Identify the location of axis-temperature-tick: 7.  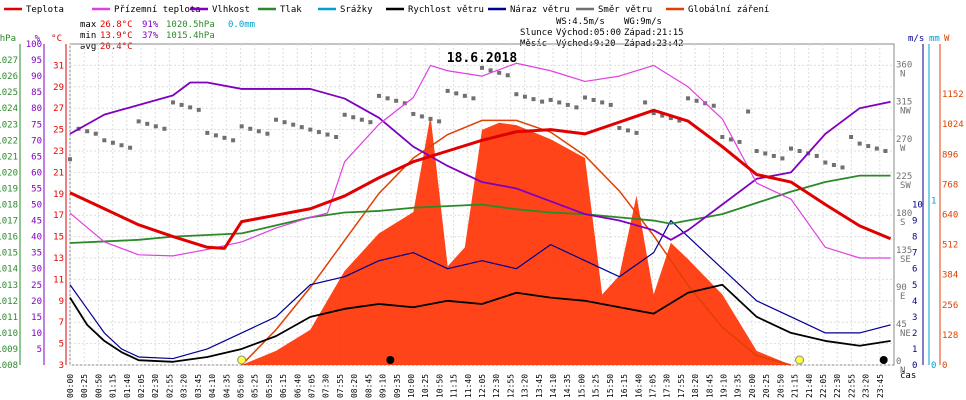
(61, 323).